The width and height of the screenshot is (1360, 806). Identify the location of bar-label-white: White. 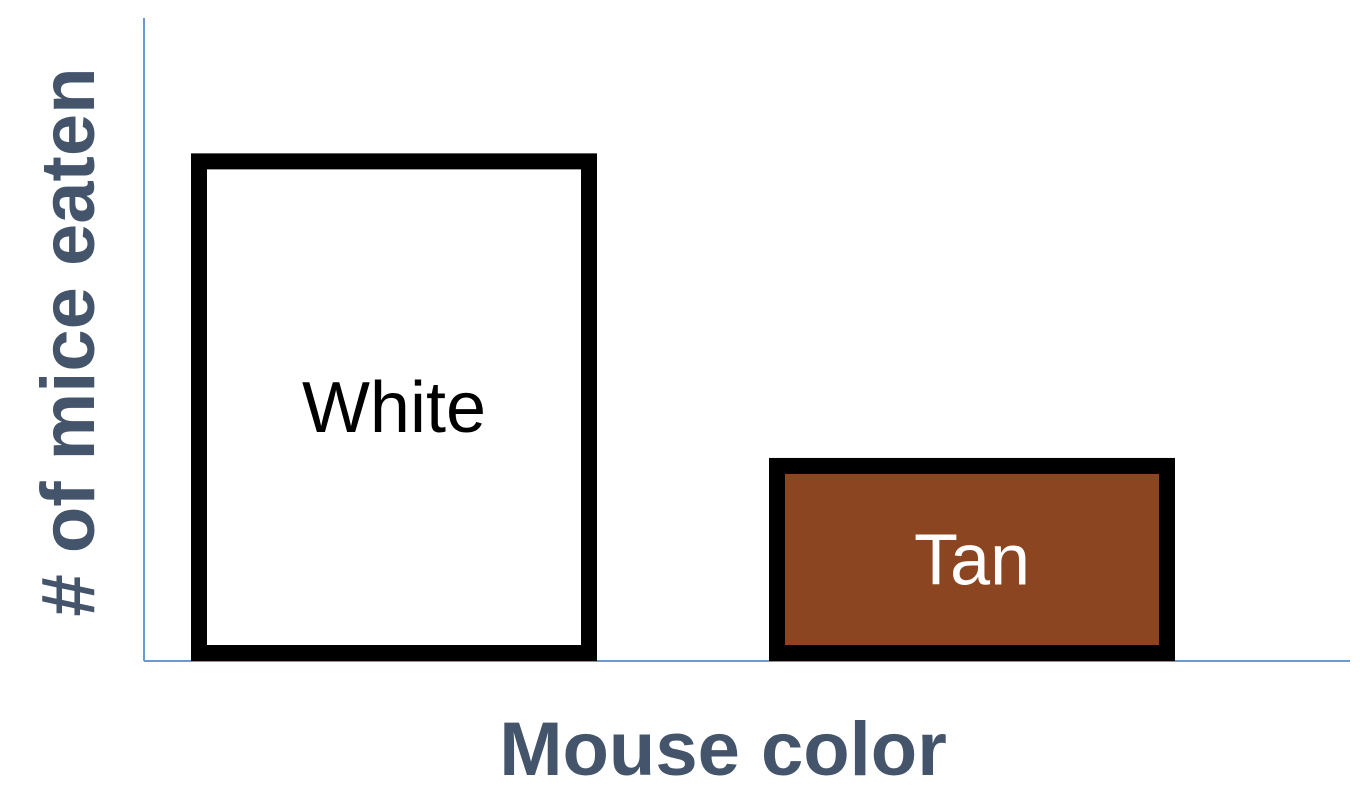
(394, 408).